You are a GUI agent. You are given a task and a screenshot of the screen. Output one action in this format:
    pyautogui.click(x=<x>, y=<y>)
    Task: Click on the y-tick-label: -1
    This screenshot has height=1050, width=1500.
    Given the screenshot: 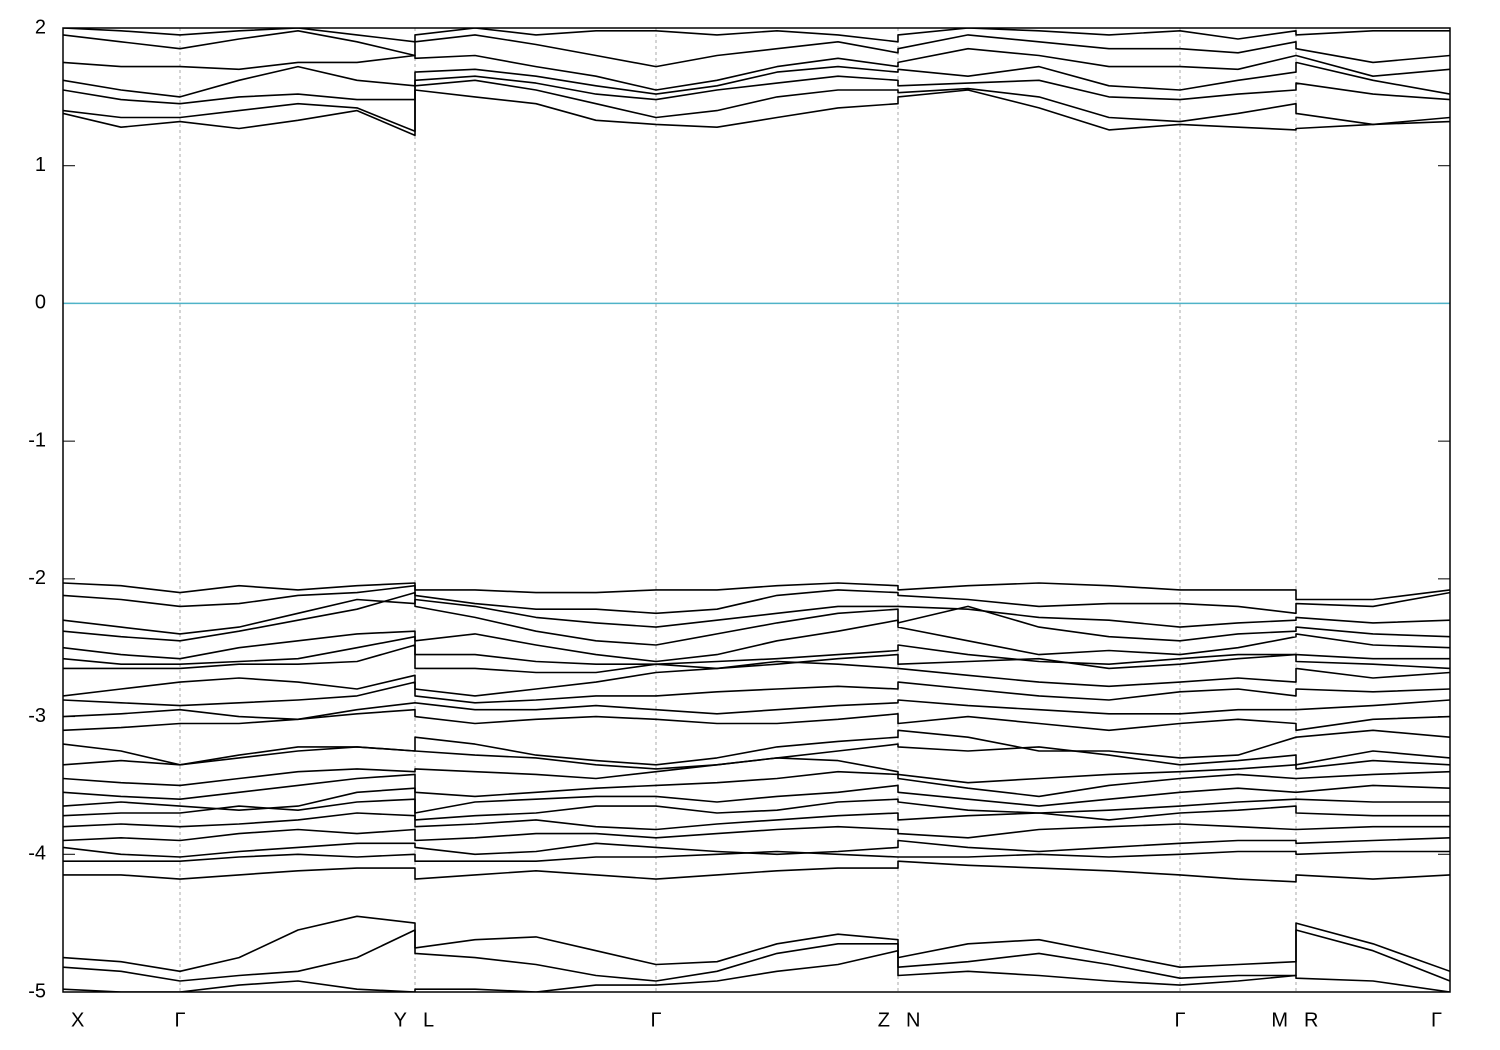 What is the action you would take?
    pyautogui.click(x=37, y=440)
    